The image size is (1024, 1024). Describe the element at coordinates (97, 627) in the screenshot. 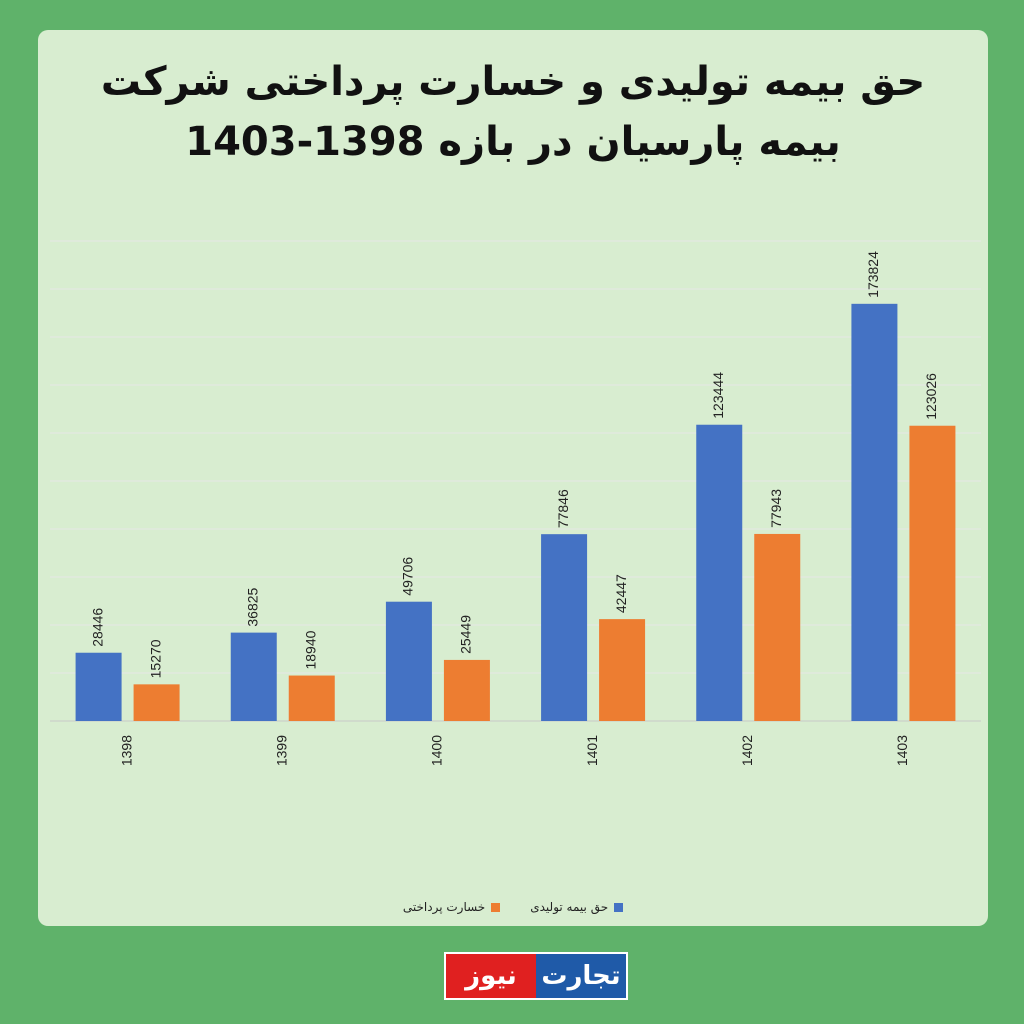

I see `data-label-premium: 28446` at that location.